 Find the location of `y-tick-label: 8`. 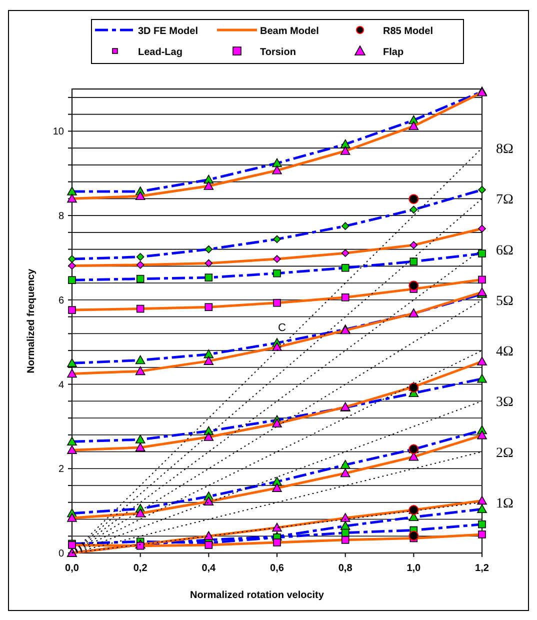

y-tick-label: 8 is located at coordinates (61, 216).